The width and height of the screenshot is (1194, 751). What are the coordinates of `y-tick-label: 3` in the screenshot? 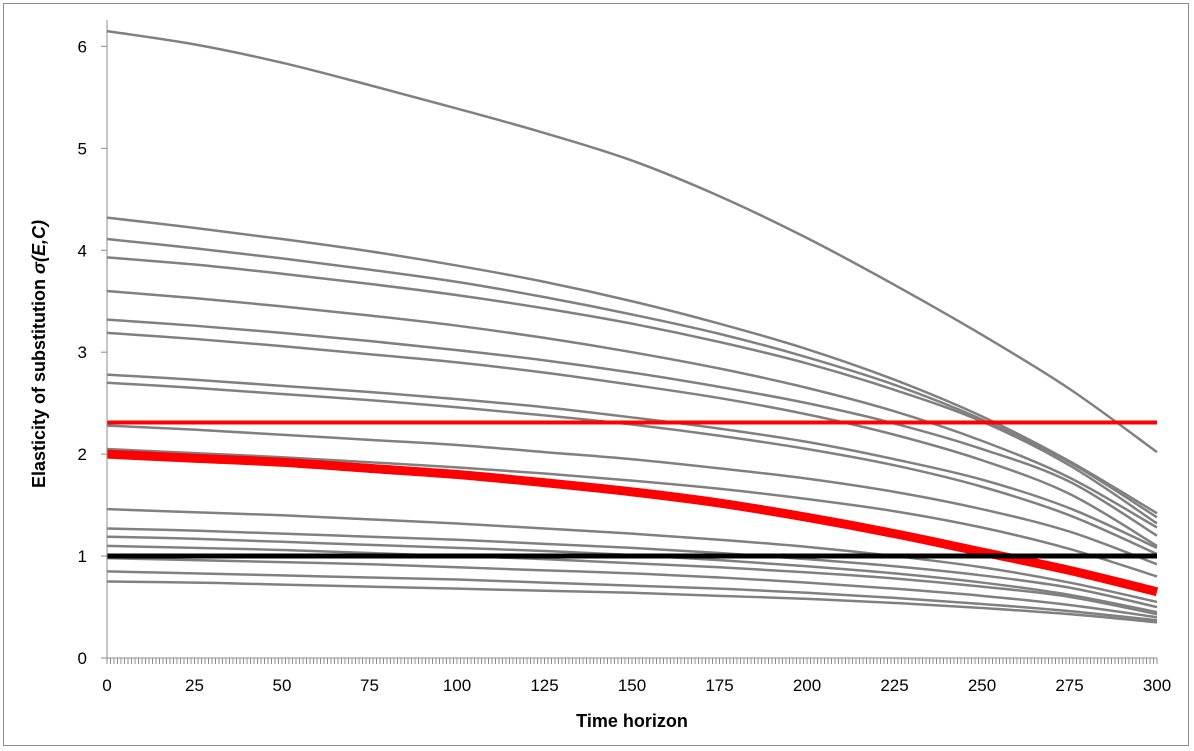 It's located at (82, 352).